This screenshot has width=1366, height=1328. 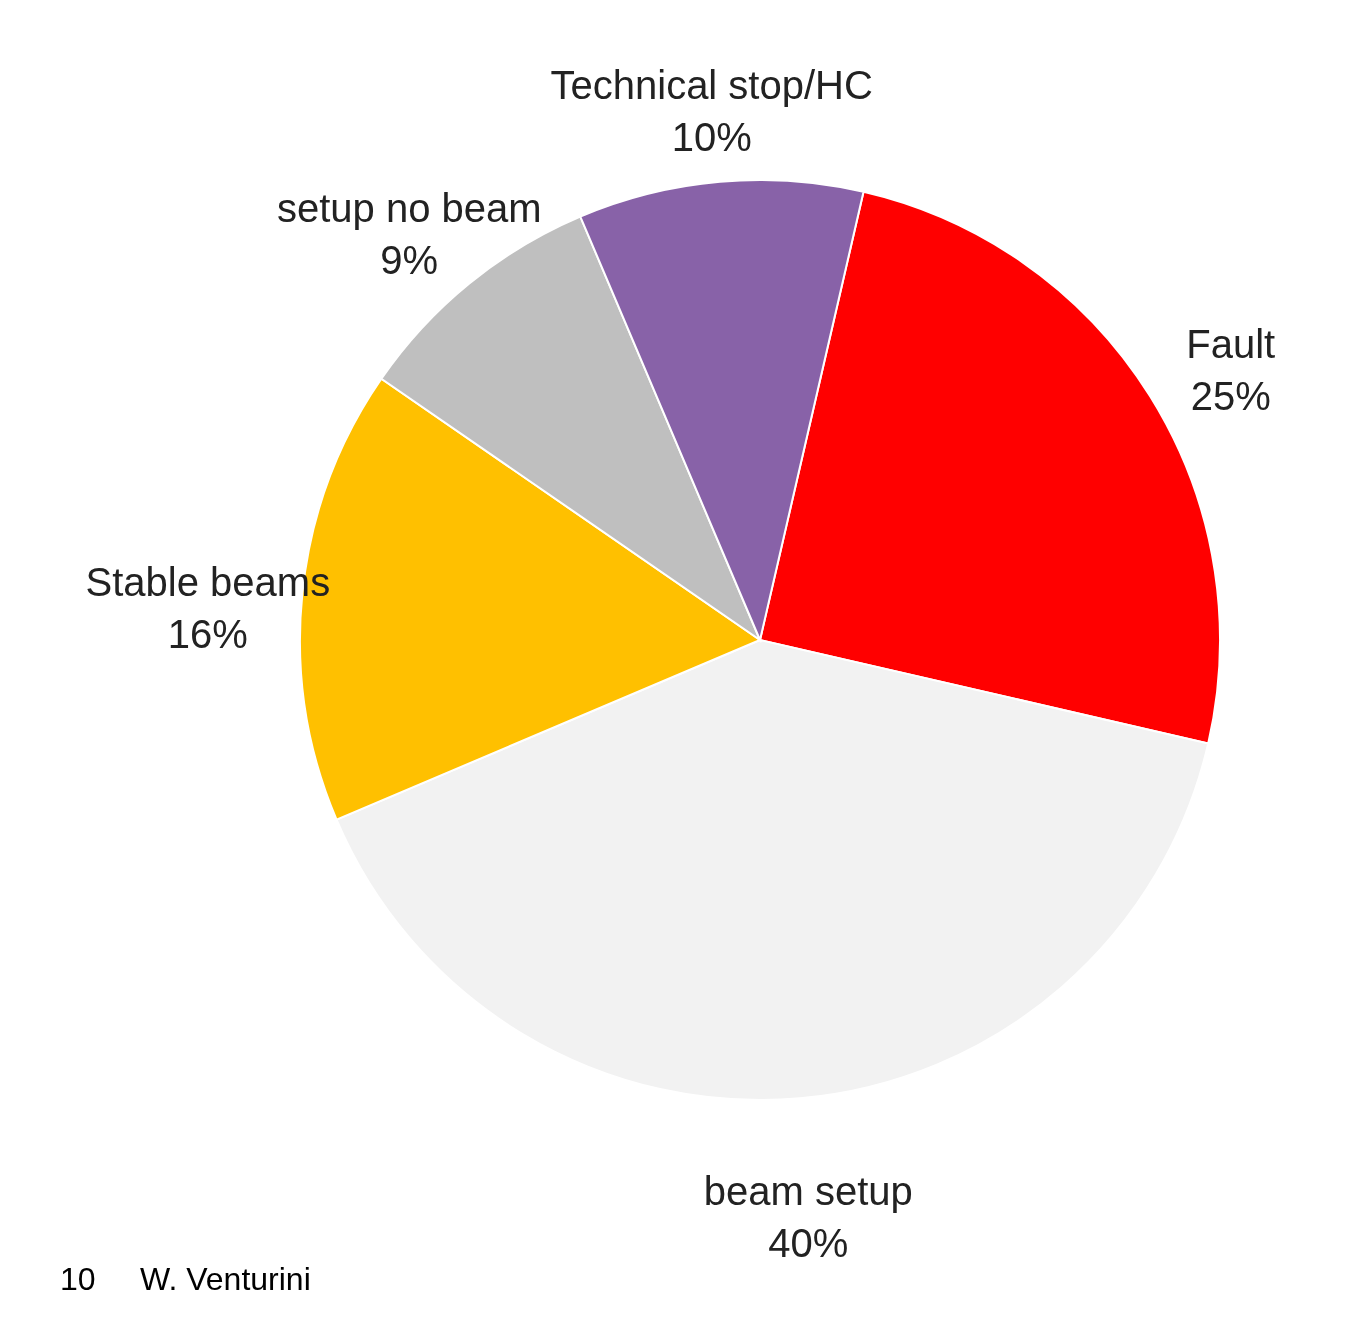 I want to click on slice-label: beam setup, so click(x=808, y=1190).